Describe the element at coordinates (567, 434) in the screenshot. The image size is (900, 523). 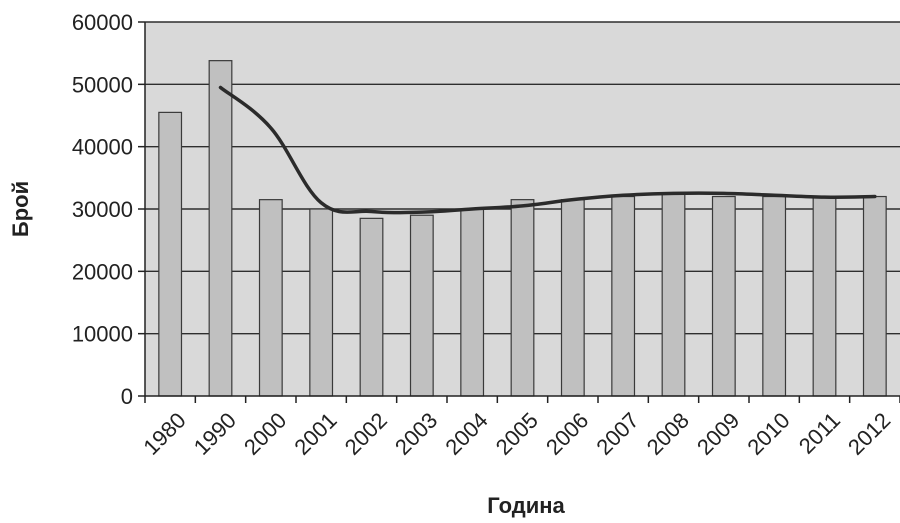
I see `x-tick-label: 2006` at that location.